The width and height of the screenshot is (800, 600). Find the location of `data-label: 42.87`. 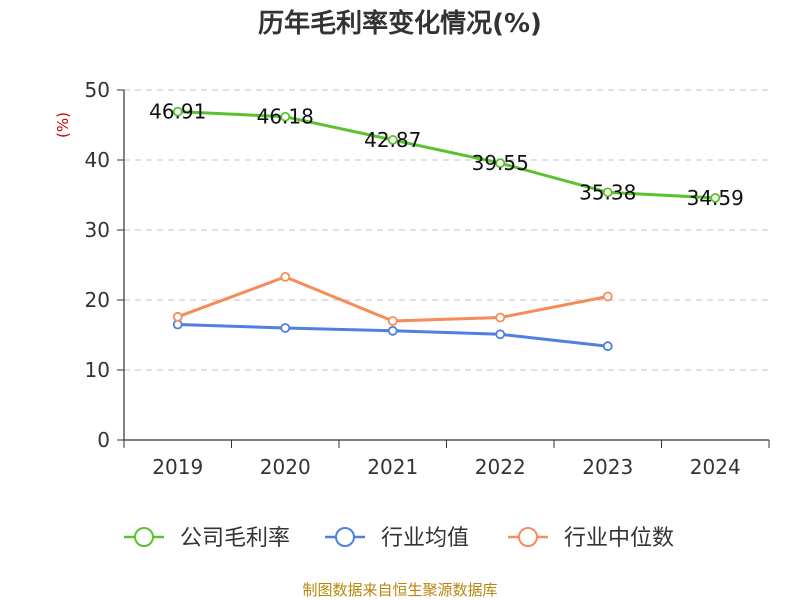

data-label: 42.87 is located at coordinates (392, 140).